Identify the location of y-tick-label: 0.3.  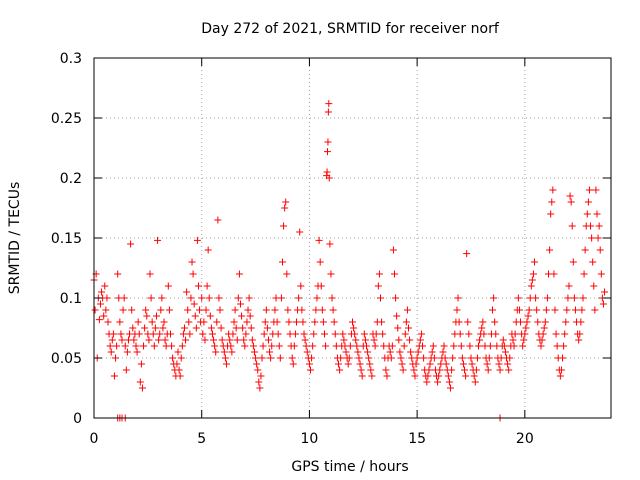
(71, 59).